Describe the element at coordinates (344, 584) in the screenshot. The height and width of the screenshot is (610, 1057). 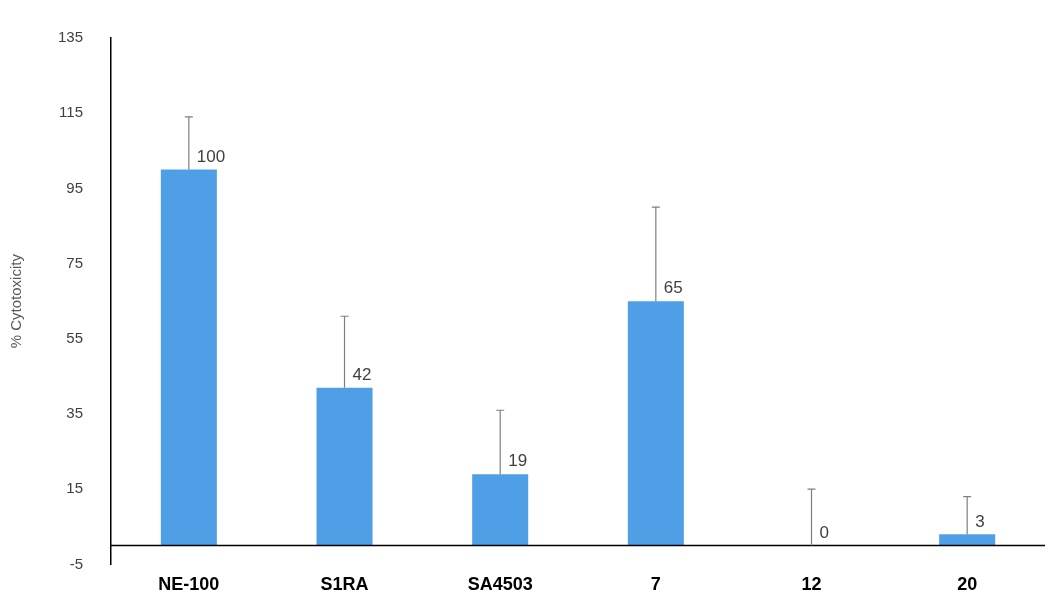
I see `x-tick-label: S1RA` at that location.